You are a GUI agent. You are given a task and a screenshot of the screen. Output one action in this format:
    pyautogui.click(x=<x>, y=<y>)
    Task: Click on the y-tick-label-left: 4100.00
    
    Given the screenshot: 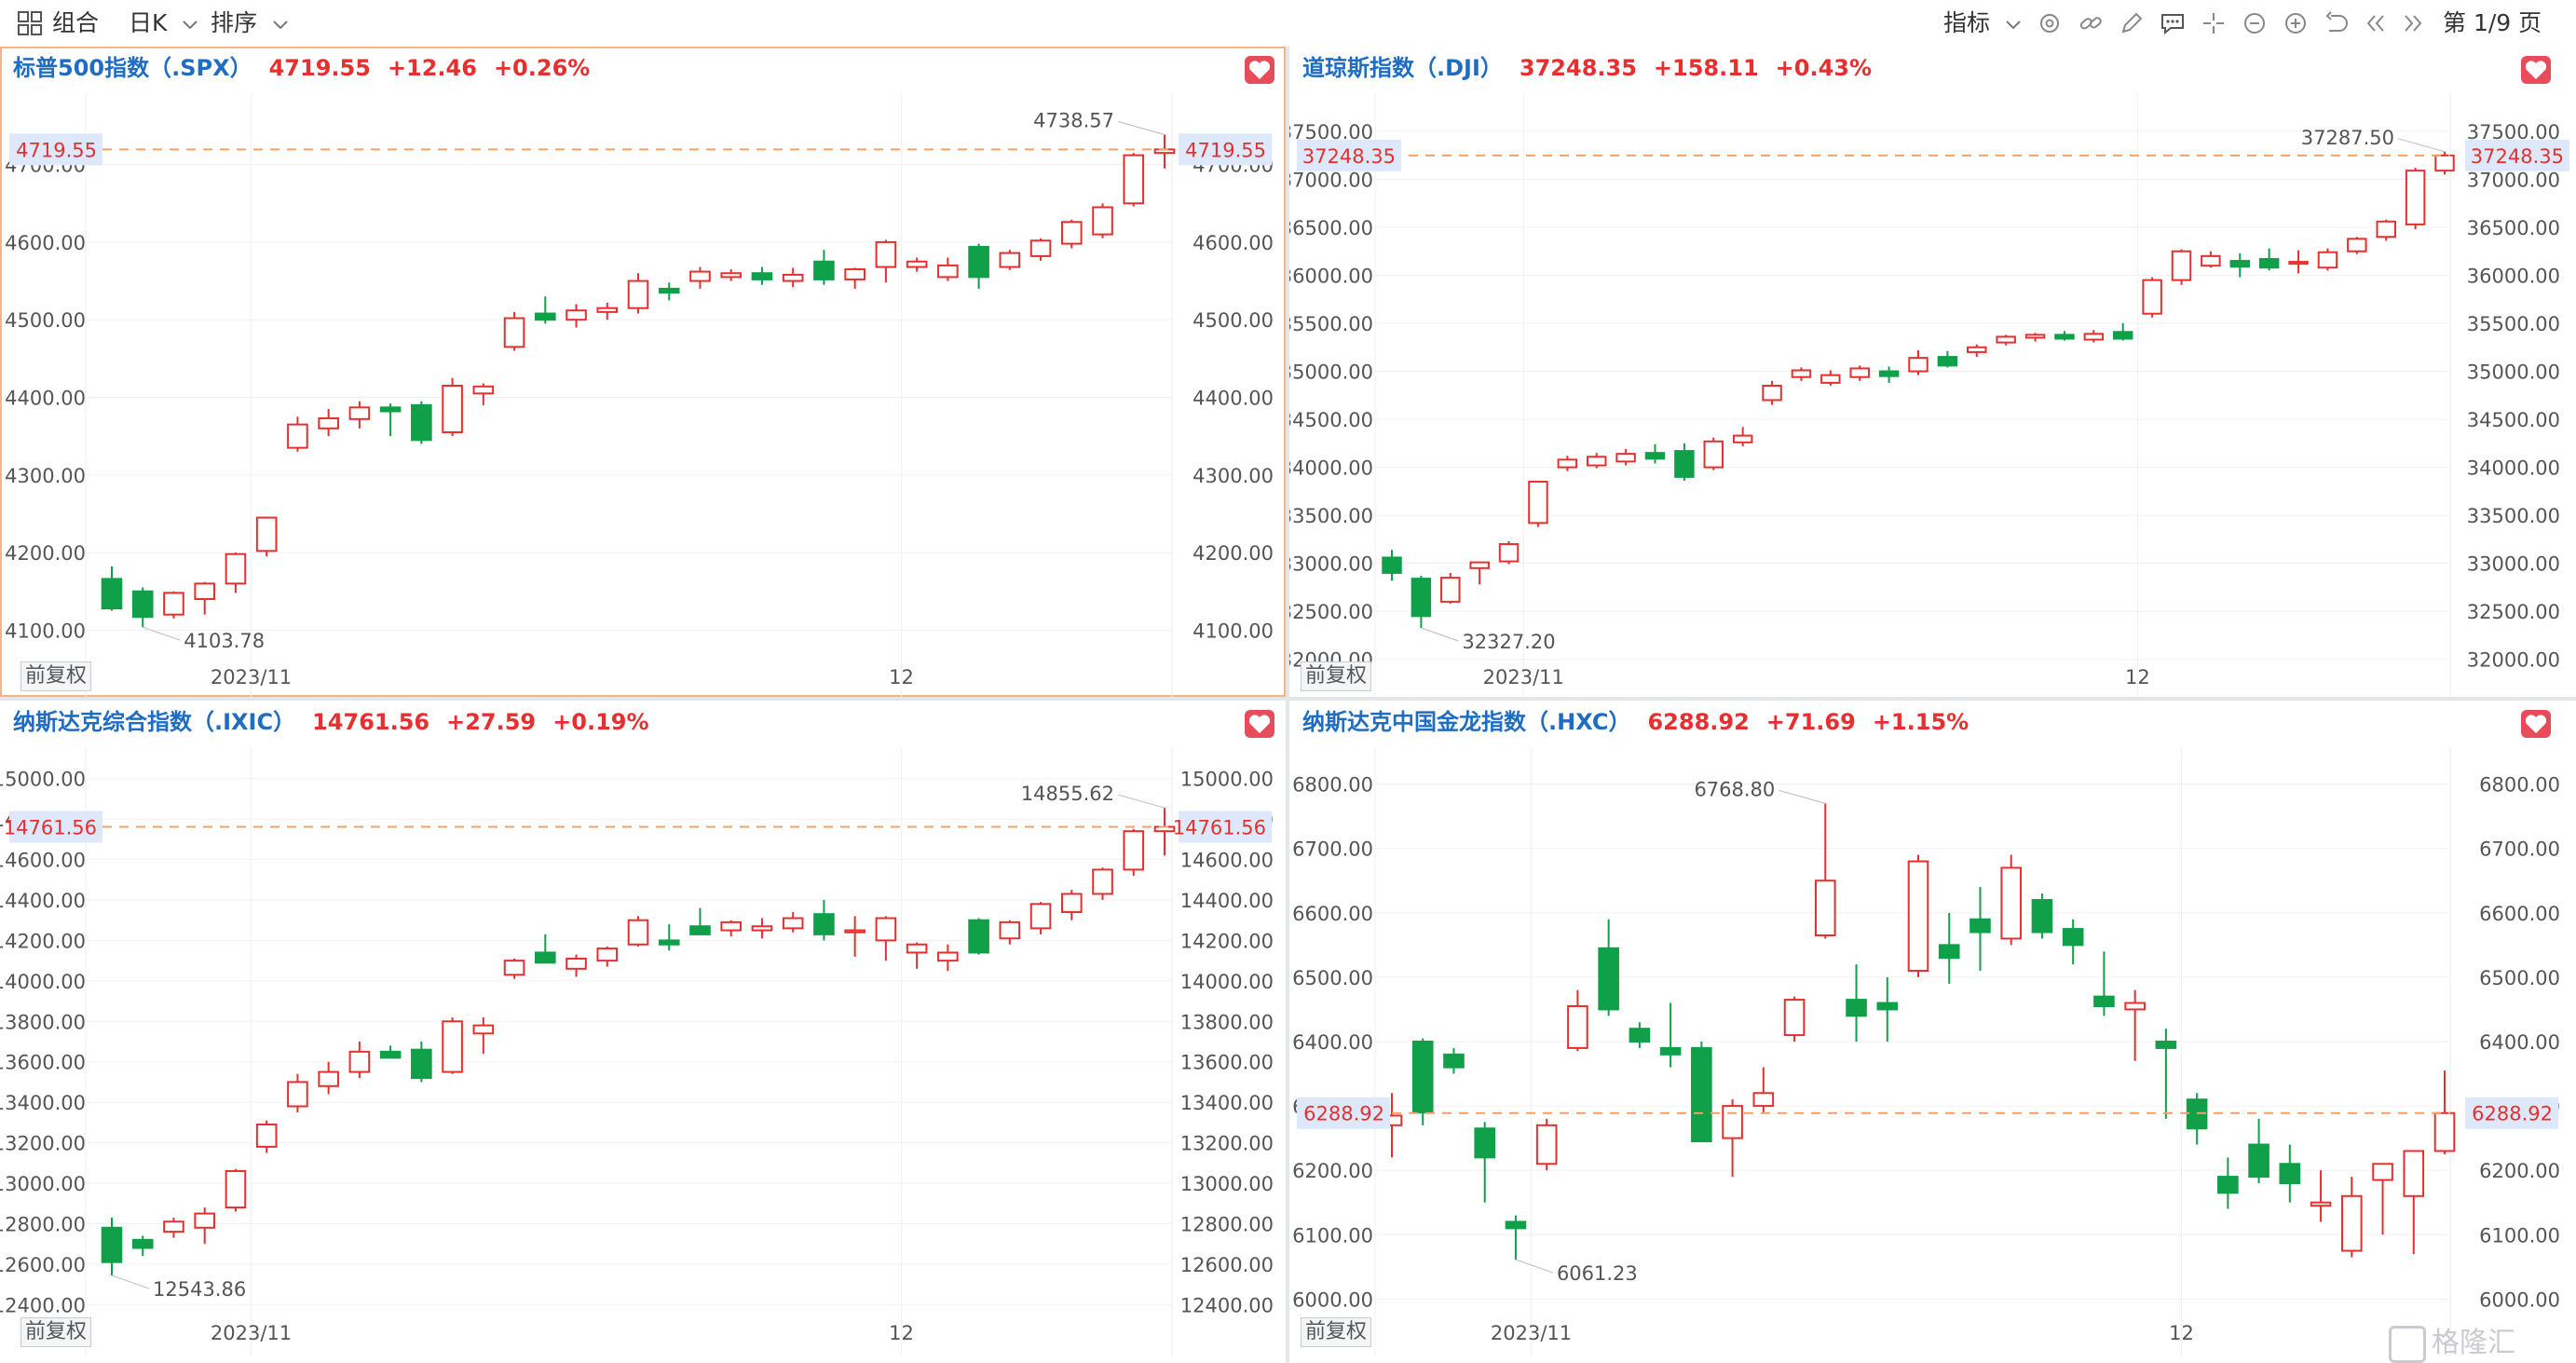 What is the action you would take?
    pyautogui.click(x=45, y=631)
    